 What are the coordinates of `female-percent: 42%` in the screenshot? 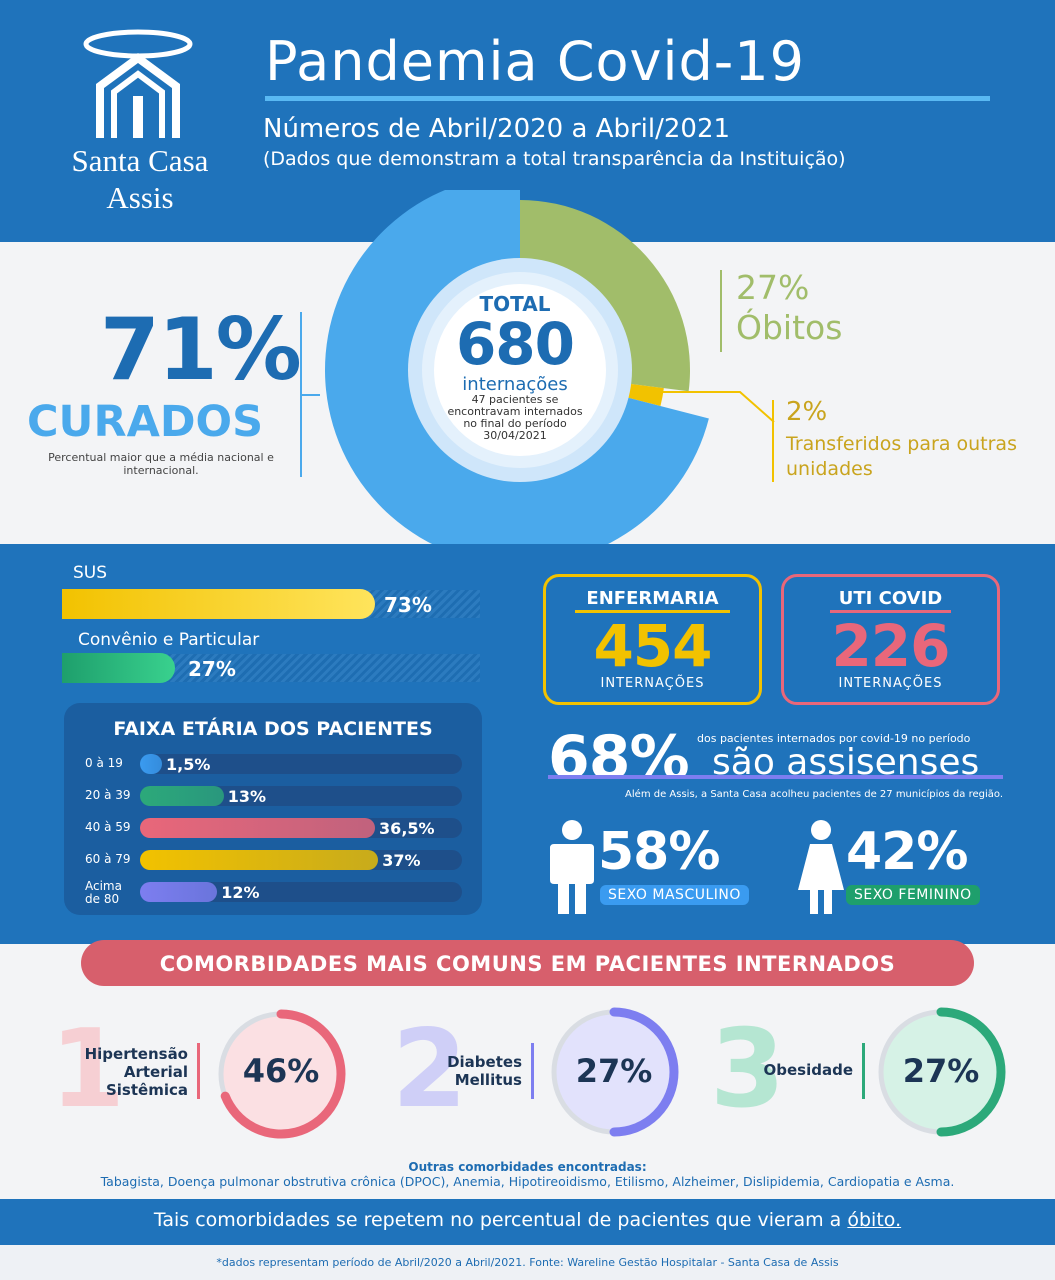 It's located at (907, 852).